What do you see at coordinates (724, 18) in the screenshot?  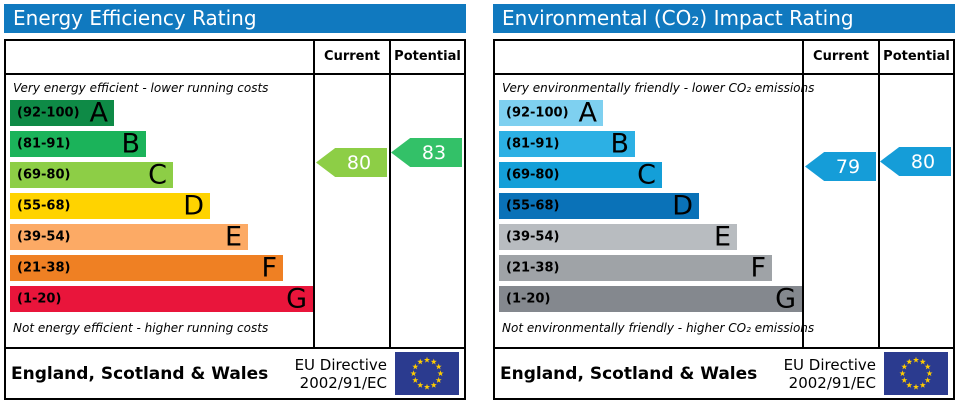 I see `panel-title: Environmental (CO₂) Impact Rating` at bounding box center [724, 18].